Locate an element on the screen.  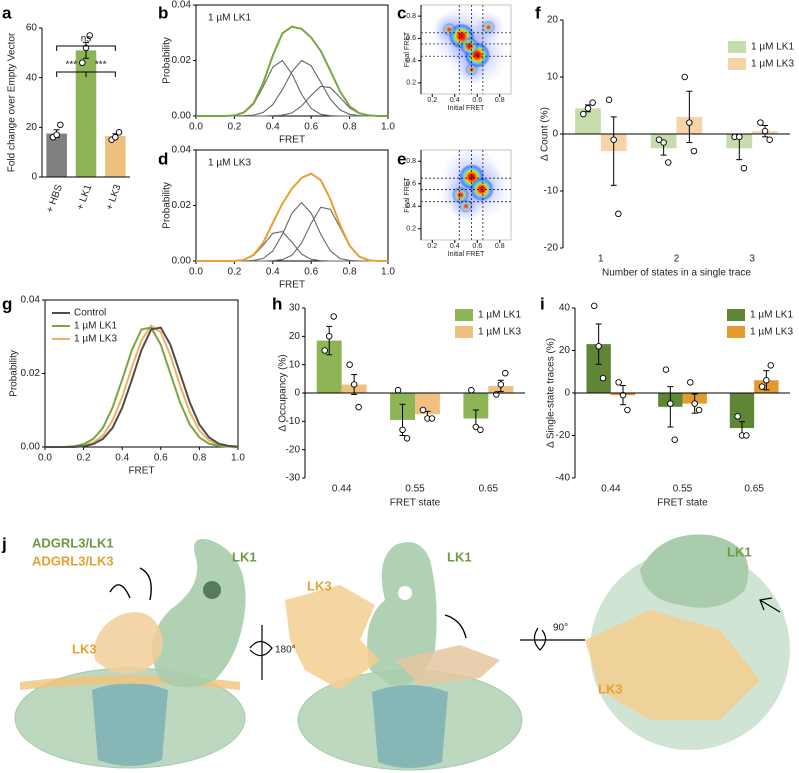
panel-label: c is located at coordinates (401, 12).